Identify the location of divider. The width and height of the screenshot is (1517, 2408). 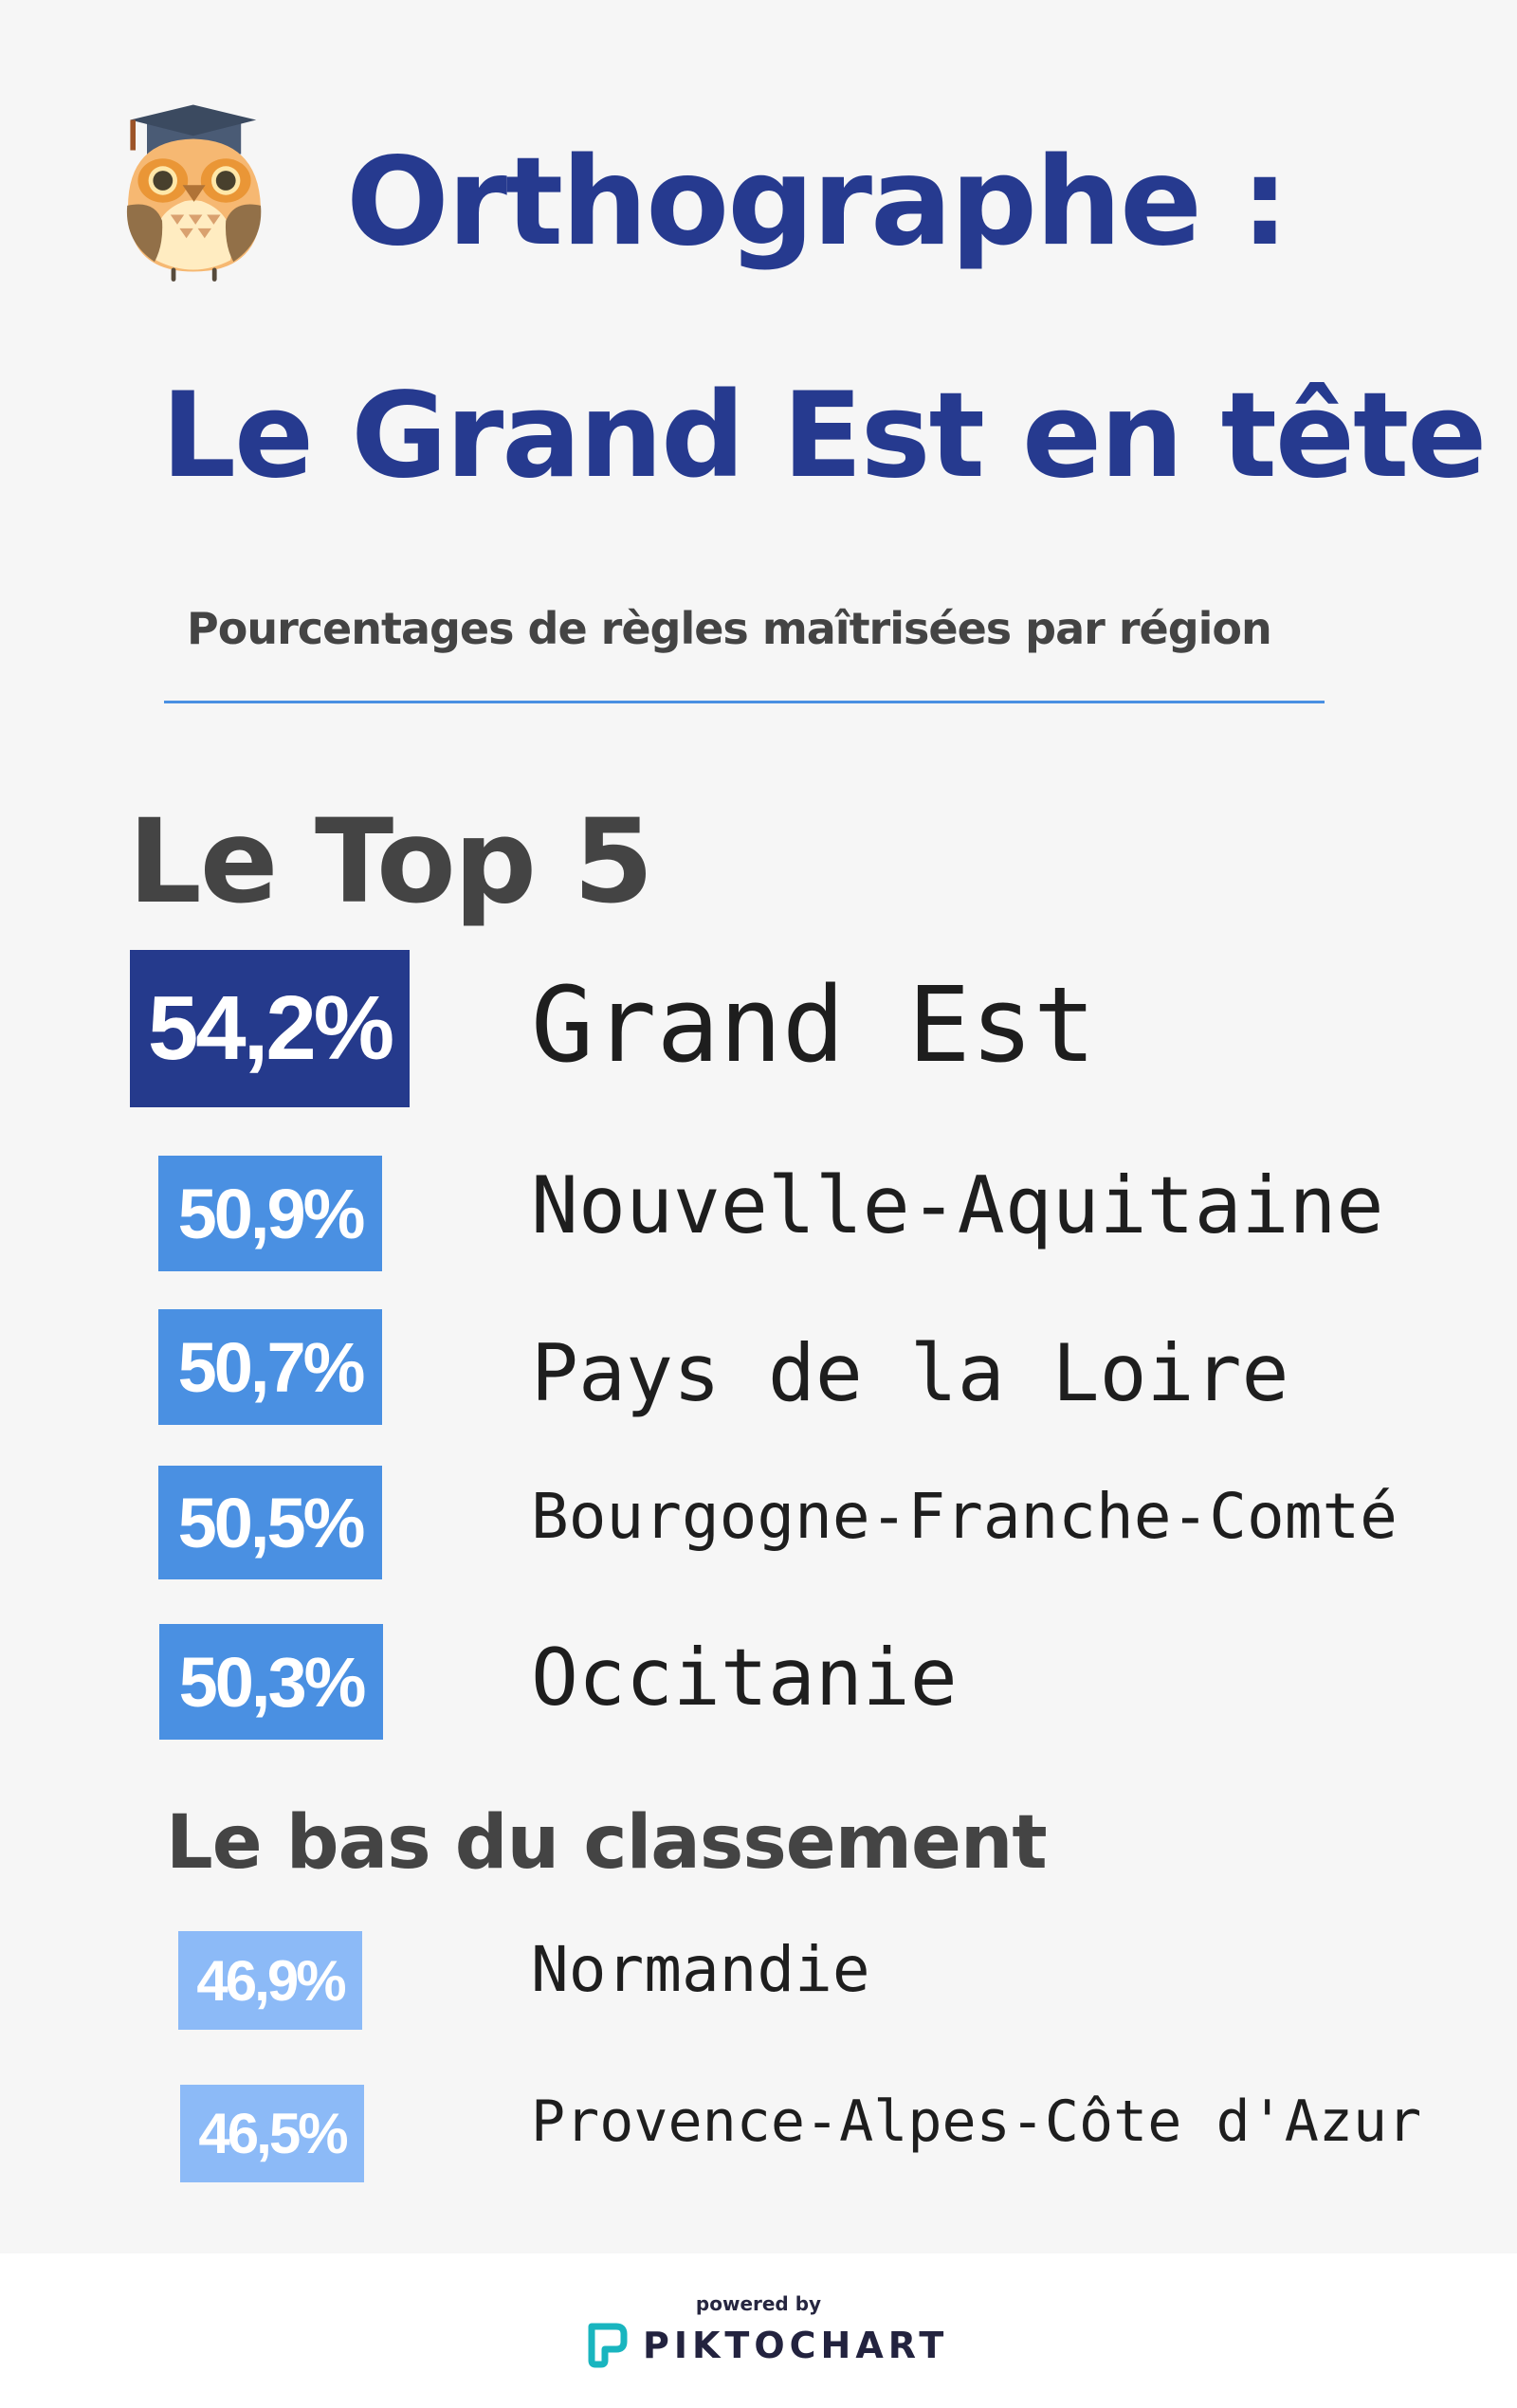
(744, 702).